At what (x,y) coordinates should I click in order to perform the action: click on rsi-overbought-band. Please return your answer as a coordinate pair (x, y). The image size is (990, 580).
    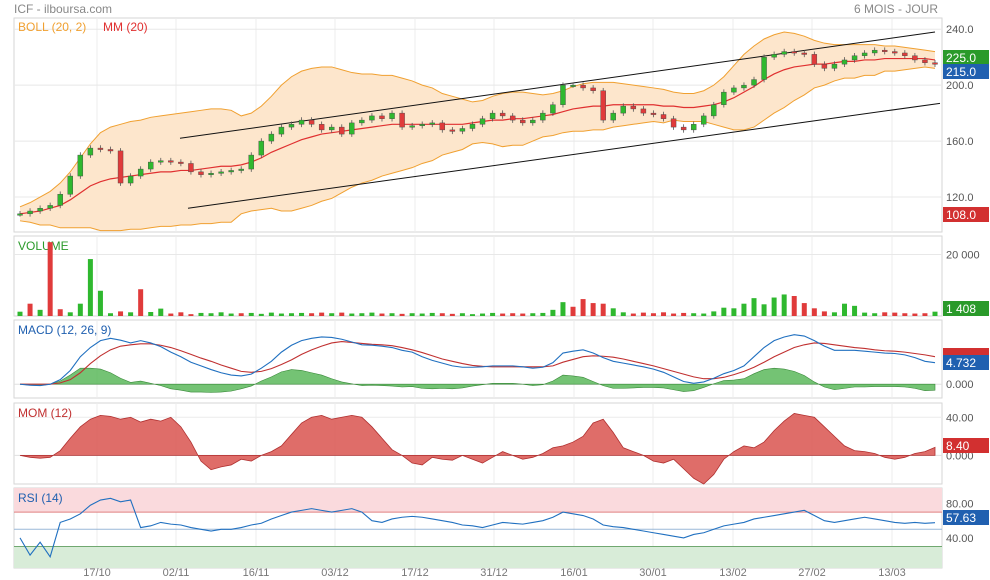
    Looking at the image, I should click on (478, 500).